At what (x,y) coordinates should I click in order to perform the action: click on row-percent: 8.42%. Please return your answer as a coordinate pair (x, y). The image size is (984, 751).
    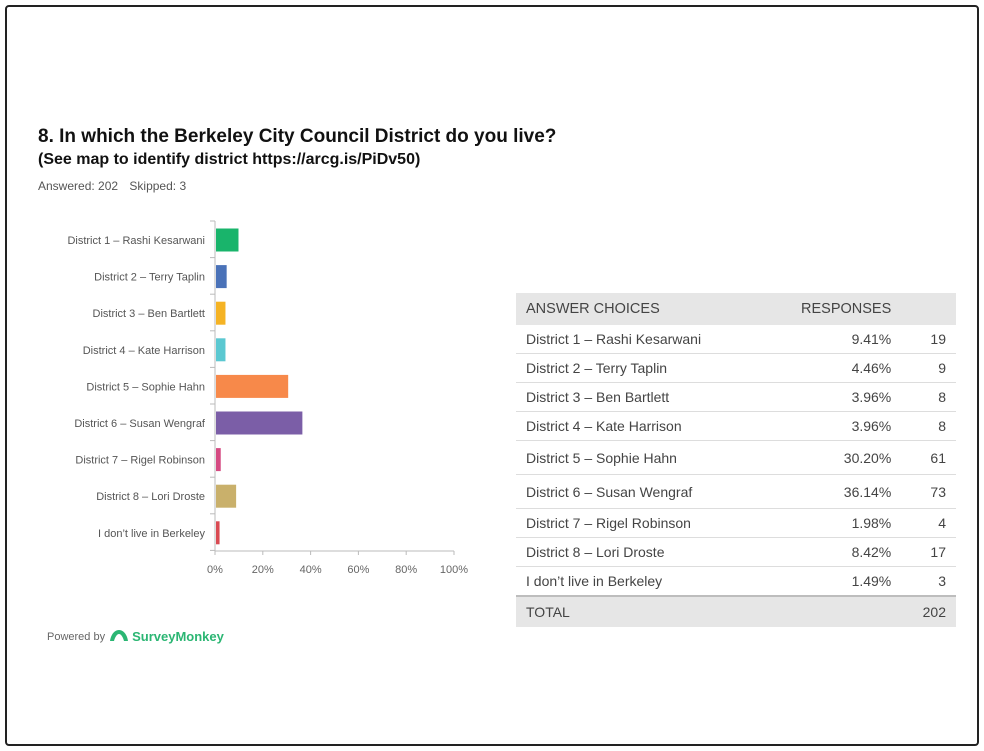
    Looking at the image, I should click on (832, 552).